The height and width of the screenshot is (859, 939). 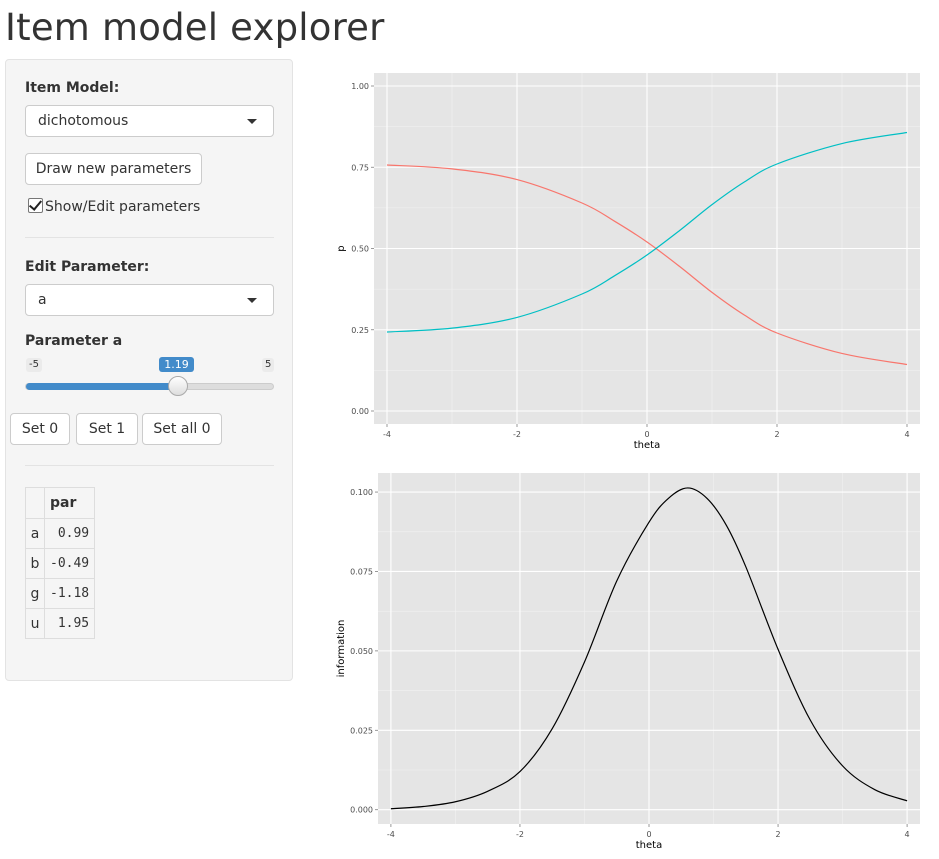 I want to click on parameter-table: par a 0.99 b -0.49 g -1.18 u 1.95, so click(x=60, y=563).